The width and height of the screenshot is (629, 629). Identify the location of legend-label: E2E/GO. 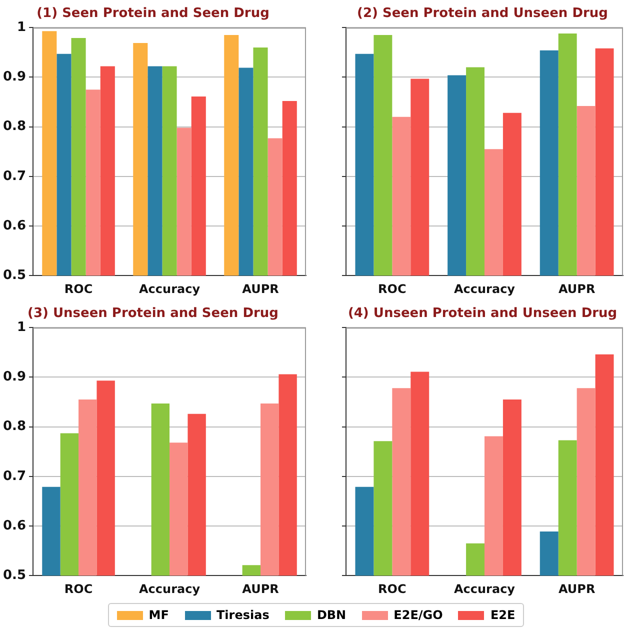
(418, 615).